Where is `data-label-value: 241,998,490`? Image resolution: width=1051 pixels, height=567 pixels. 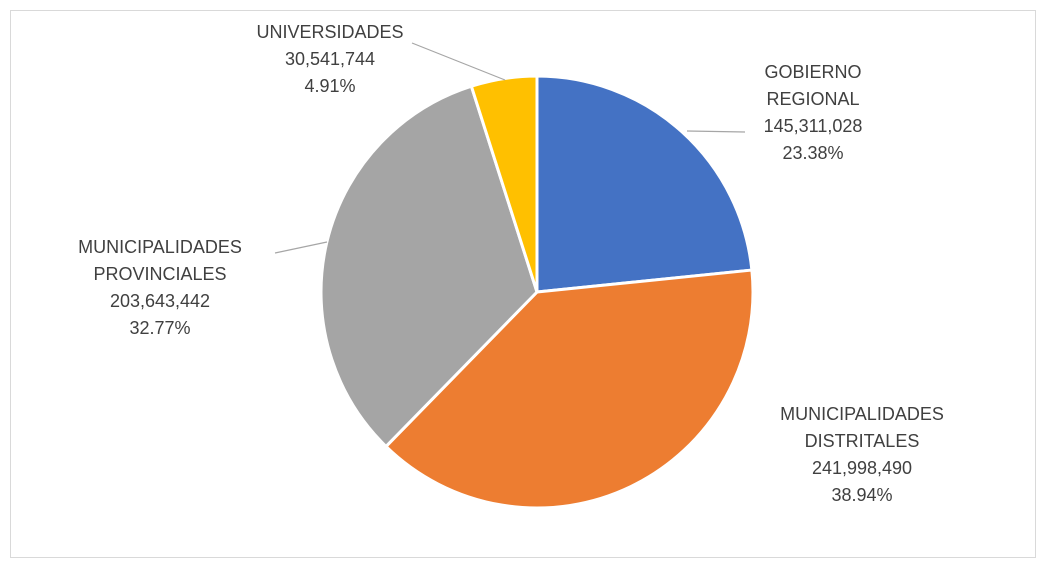 data-label-value: 241,998,490 is located at coordinates (862, 468).